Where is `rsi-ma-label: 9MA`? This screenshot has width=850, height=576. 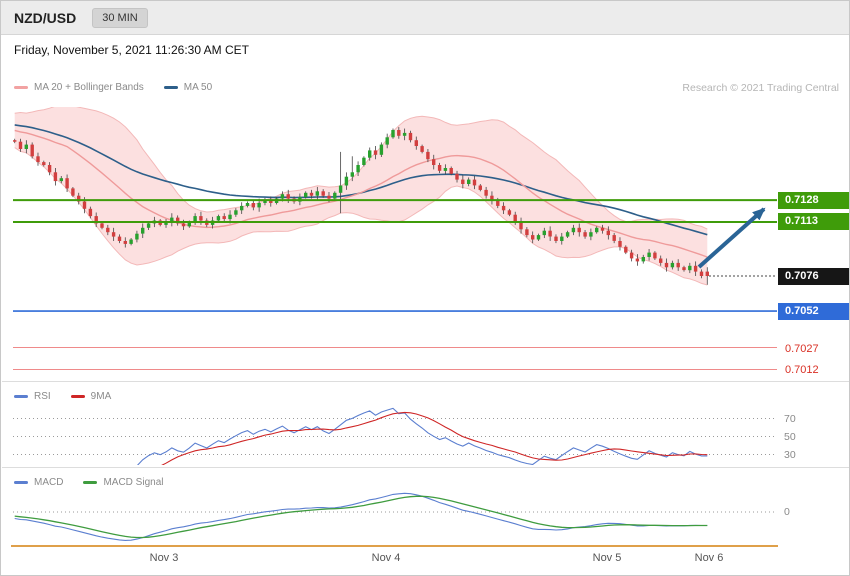 rsi-ma-label: 9MA is located at coordinates (101, 396).